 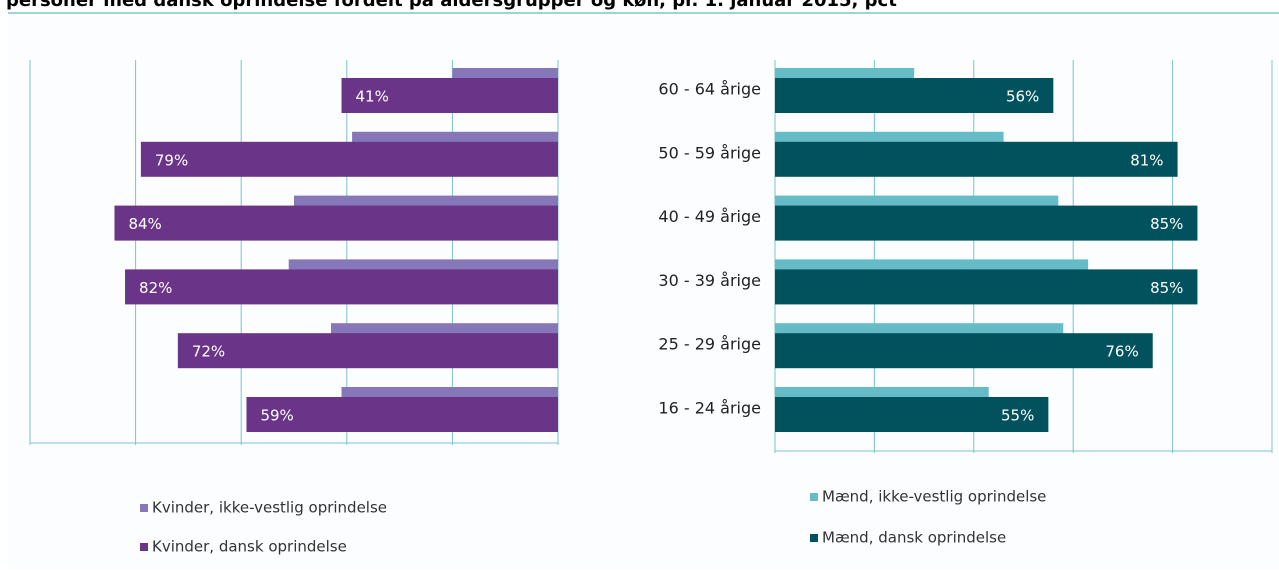 I want to click on category-label: 50 - 59 årige, so click(x=709, y=152).